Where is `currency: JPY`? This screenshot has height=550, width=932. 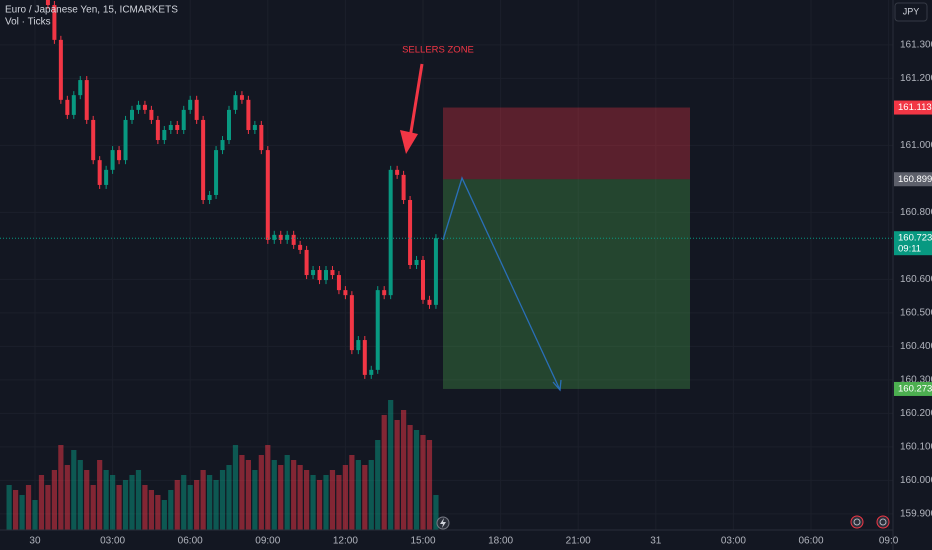
currency: JPY is located at coordinates (911, 11).